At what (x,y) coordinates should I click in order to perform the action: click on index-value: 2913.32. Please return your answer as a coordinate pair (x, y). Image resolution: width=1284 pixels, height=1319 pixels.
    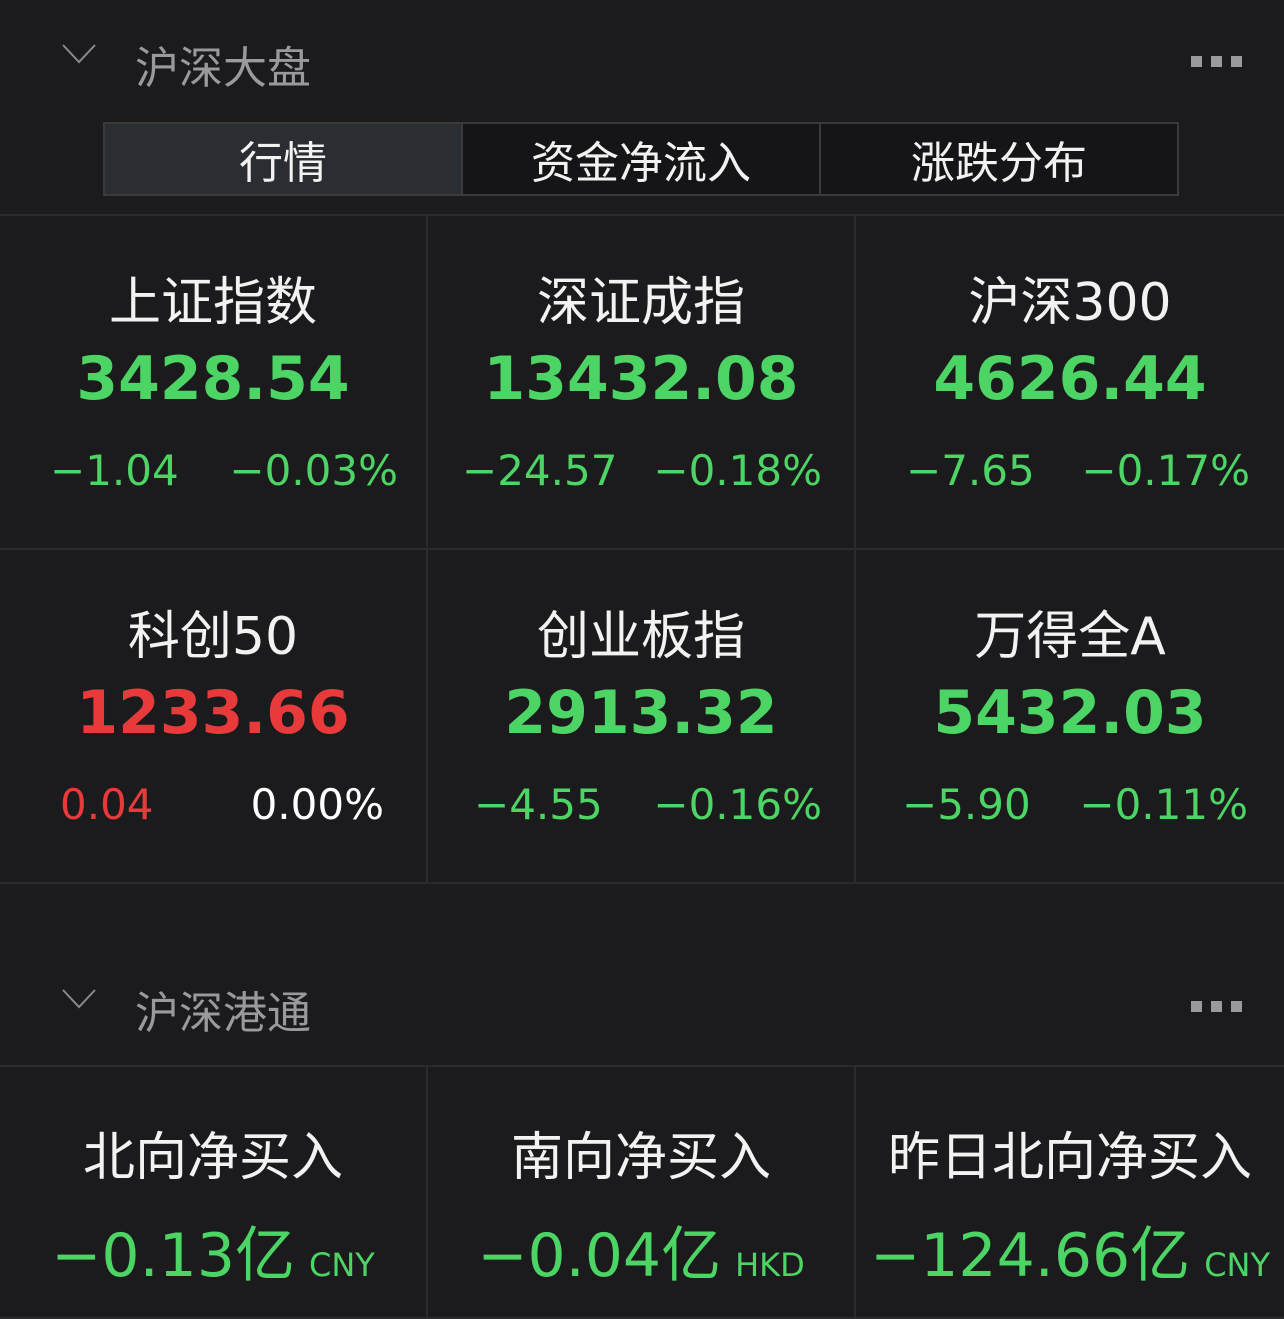
    Looking at the image, I should click on (641, 713).